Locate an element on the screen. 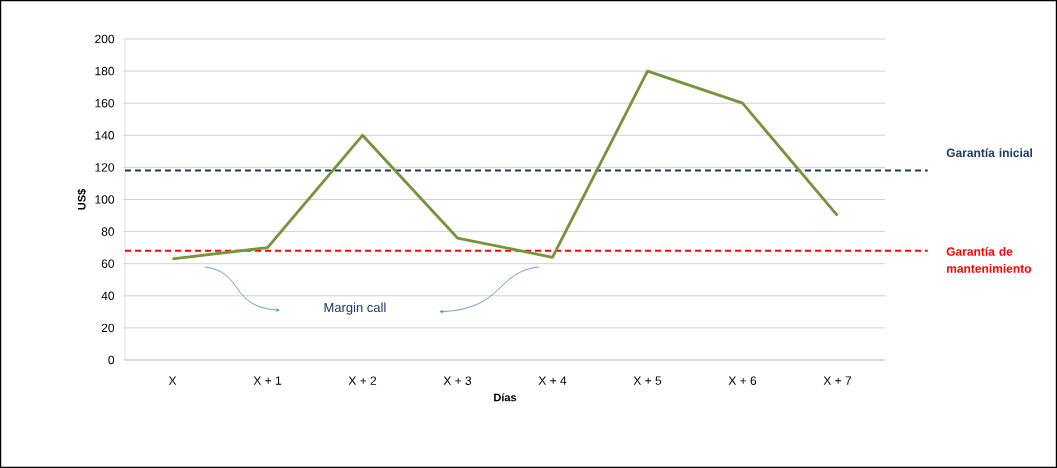 The width and height of the screenshot is (1057, 468). y-tick-label: 0 is located at coordinates (111, 360).